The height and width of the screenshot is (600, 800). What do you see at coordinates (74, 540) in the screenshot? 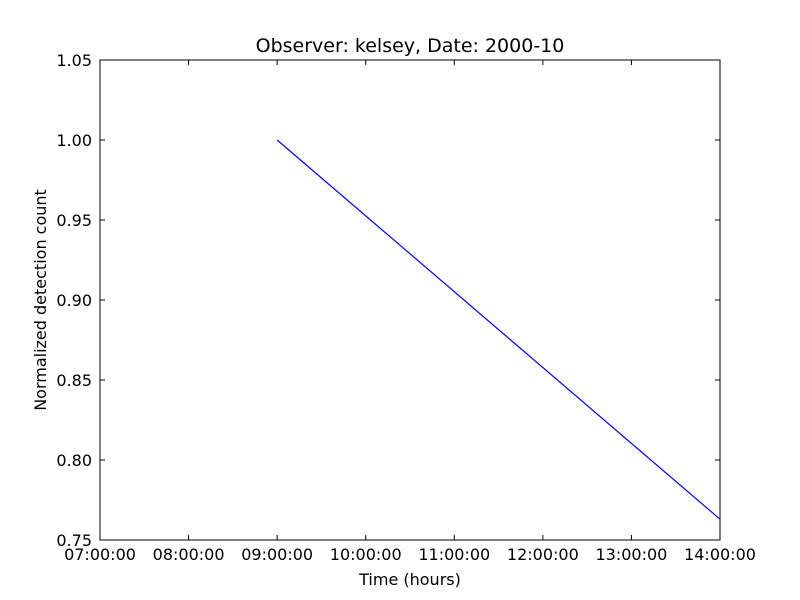
I see `y-tick-label: 0.75` at bounding box center [74, 540].